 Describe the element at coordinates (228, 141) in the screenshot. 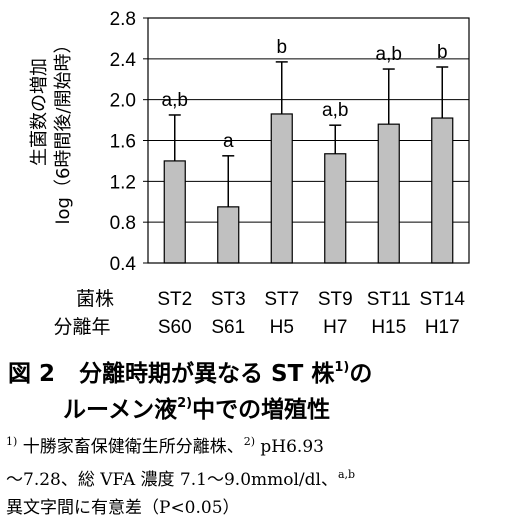

I see `significance-label: a` at that location.